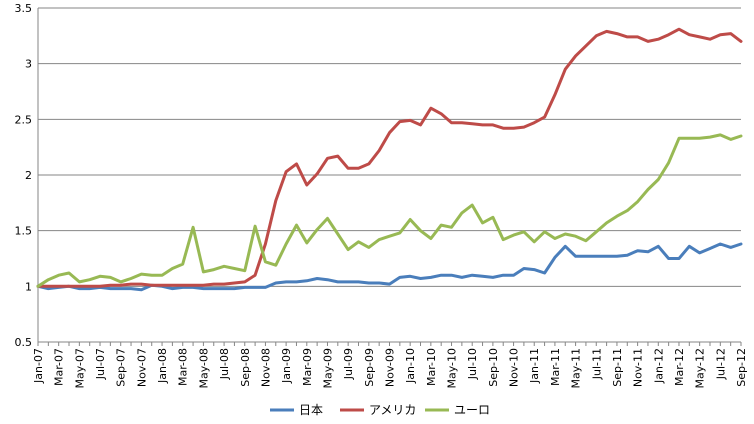 This screenshot has width=754, height=424. What do you see at coordinates (28, 175) in the screenshot?
I see `y-tick-label: 2` at bounding box center [28, 175].